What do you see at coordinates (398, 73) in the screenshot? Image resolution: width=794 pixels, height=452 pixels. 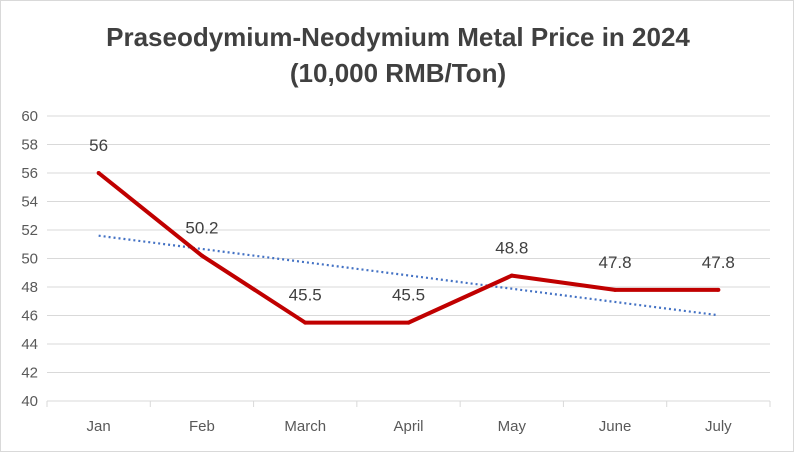 I see `chart-subtitle-text: (10,000 RMB/Ton)` at bounding box center [398, 73].